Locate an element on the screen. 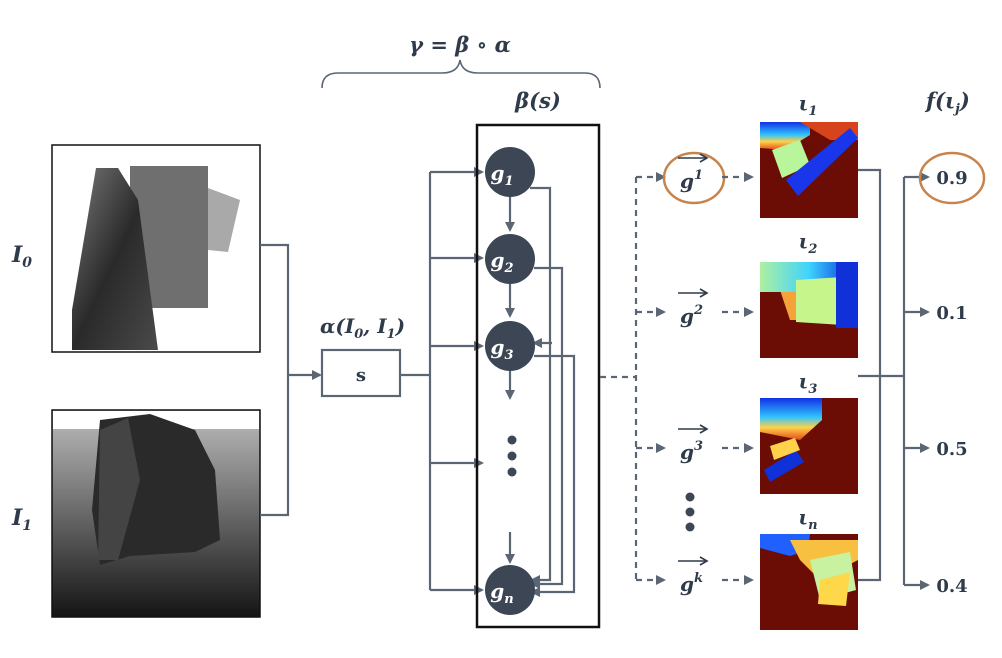 The image size is (1002, 658). vector-g1: g1 is located at coordinates (692, 173).